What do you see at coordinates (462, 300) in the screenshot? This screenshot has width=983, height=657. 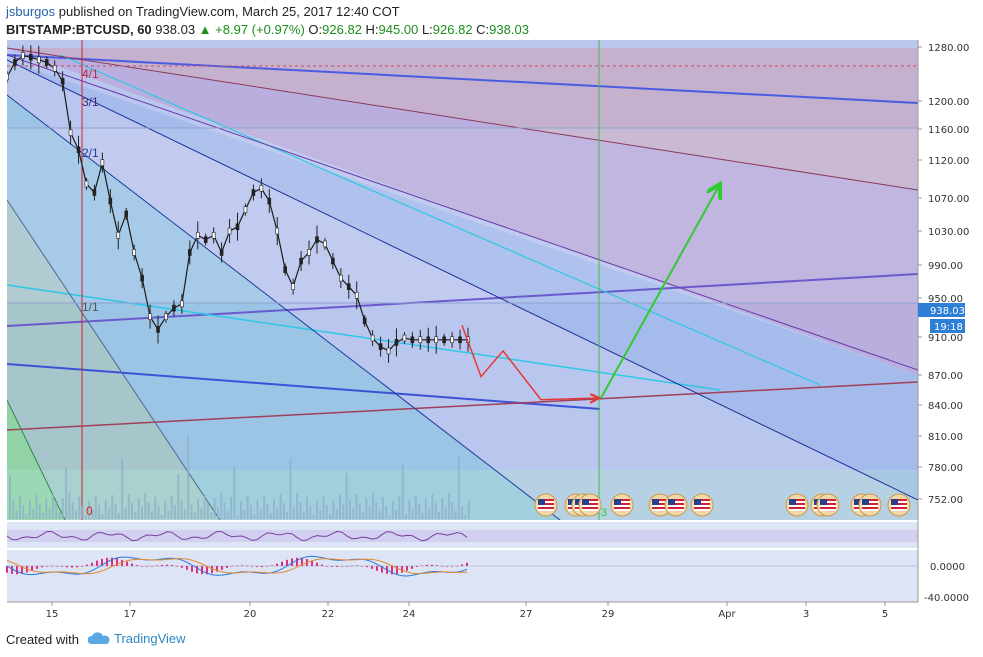 I see `trend-line-mid` at bounding box center [462, 300].